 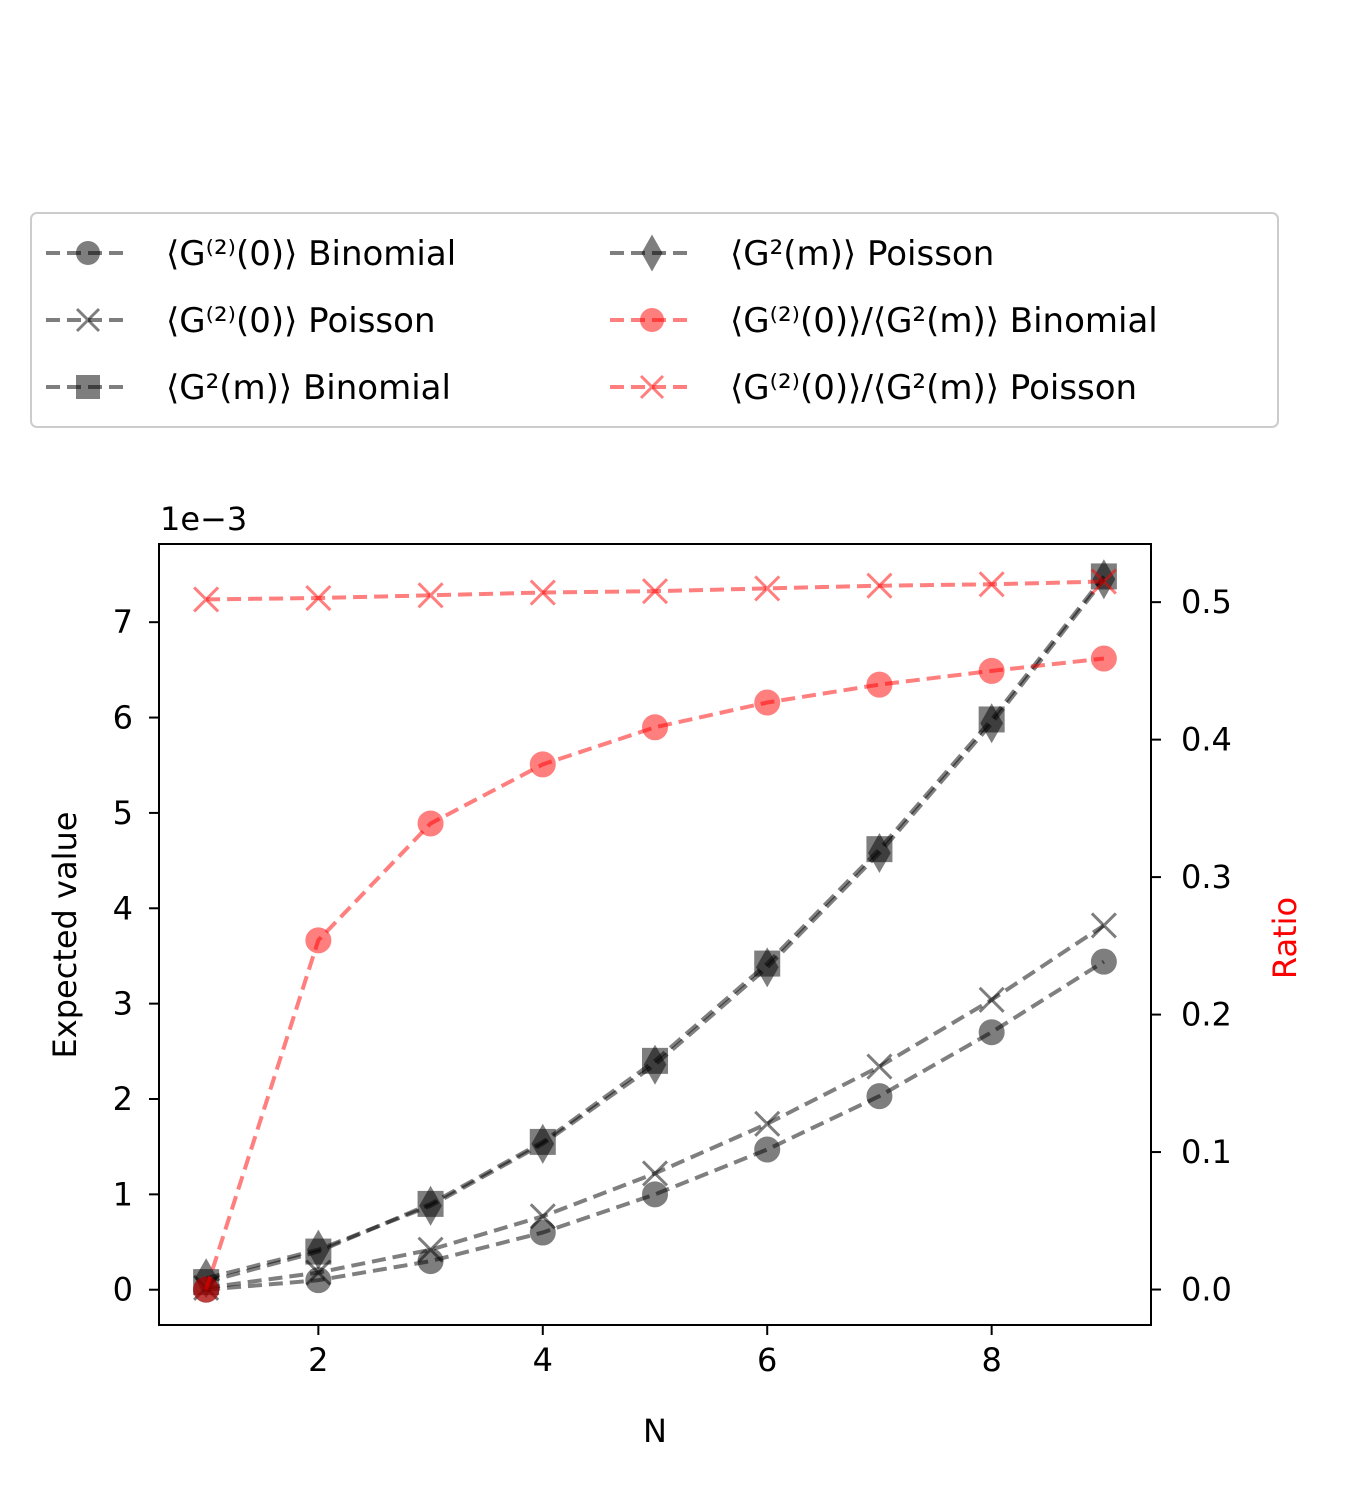 What do you see at coordinates (991, 1360) in the screenshot?
I see `x-tick-label: 8` at bounding box center [991, 1360].